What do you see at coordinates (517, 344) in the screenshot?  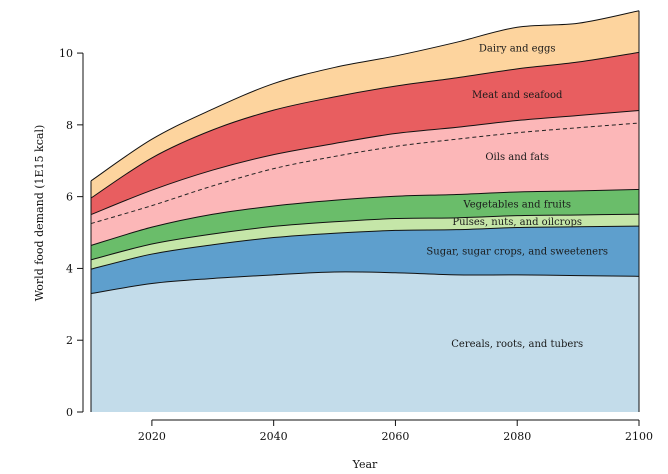 I see `band-label-cereals-roots-and-tubers: Cereals, roots, and tubers` at bounding box center [517, 344].